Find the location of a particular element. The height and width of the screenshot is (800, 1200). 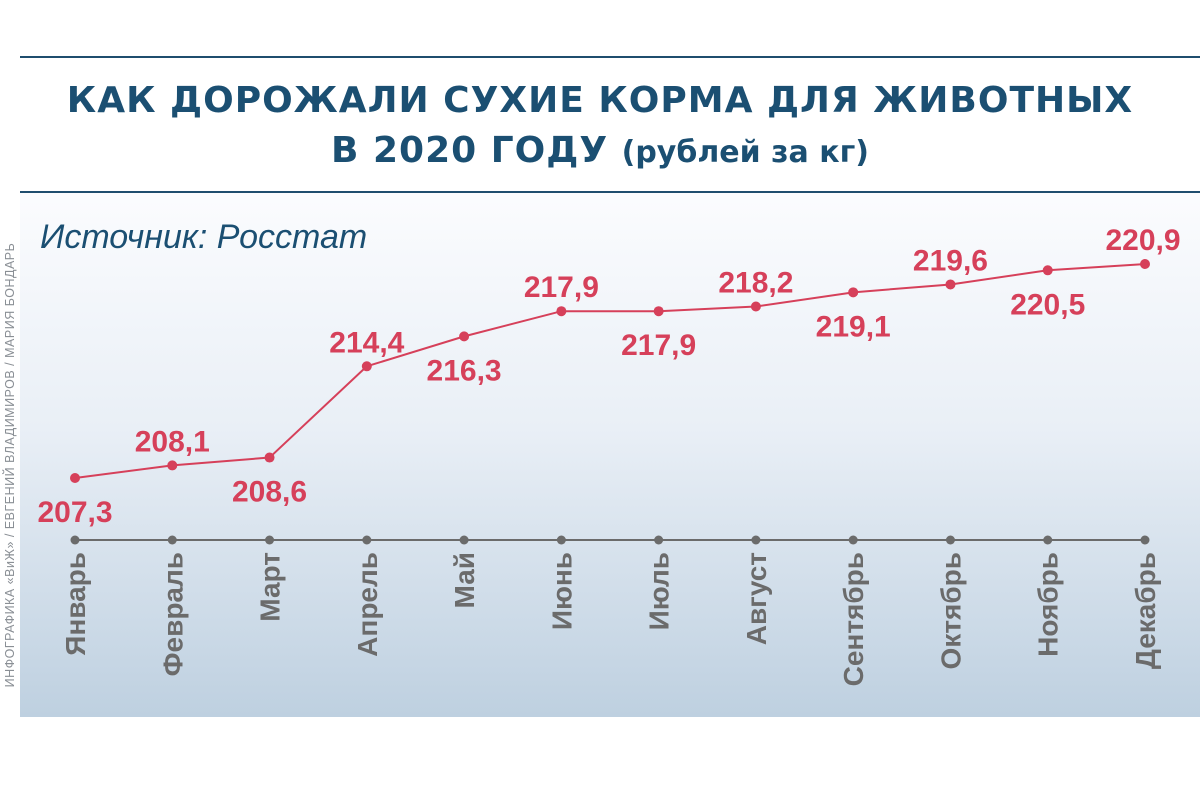

source-note: Источник: Росстат is located at coordinates (204, 237).